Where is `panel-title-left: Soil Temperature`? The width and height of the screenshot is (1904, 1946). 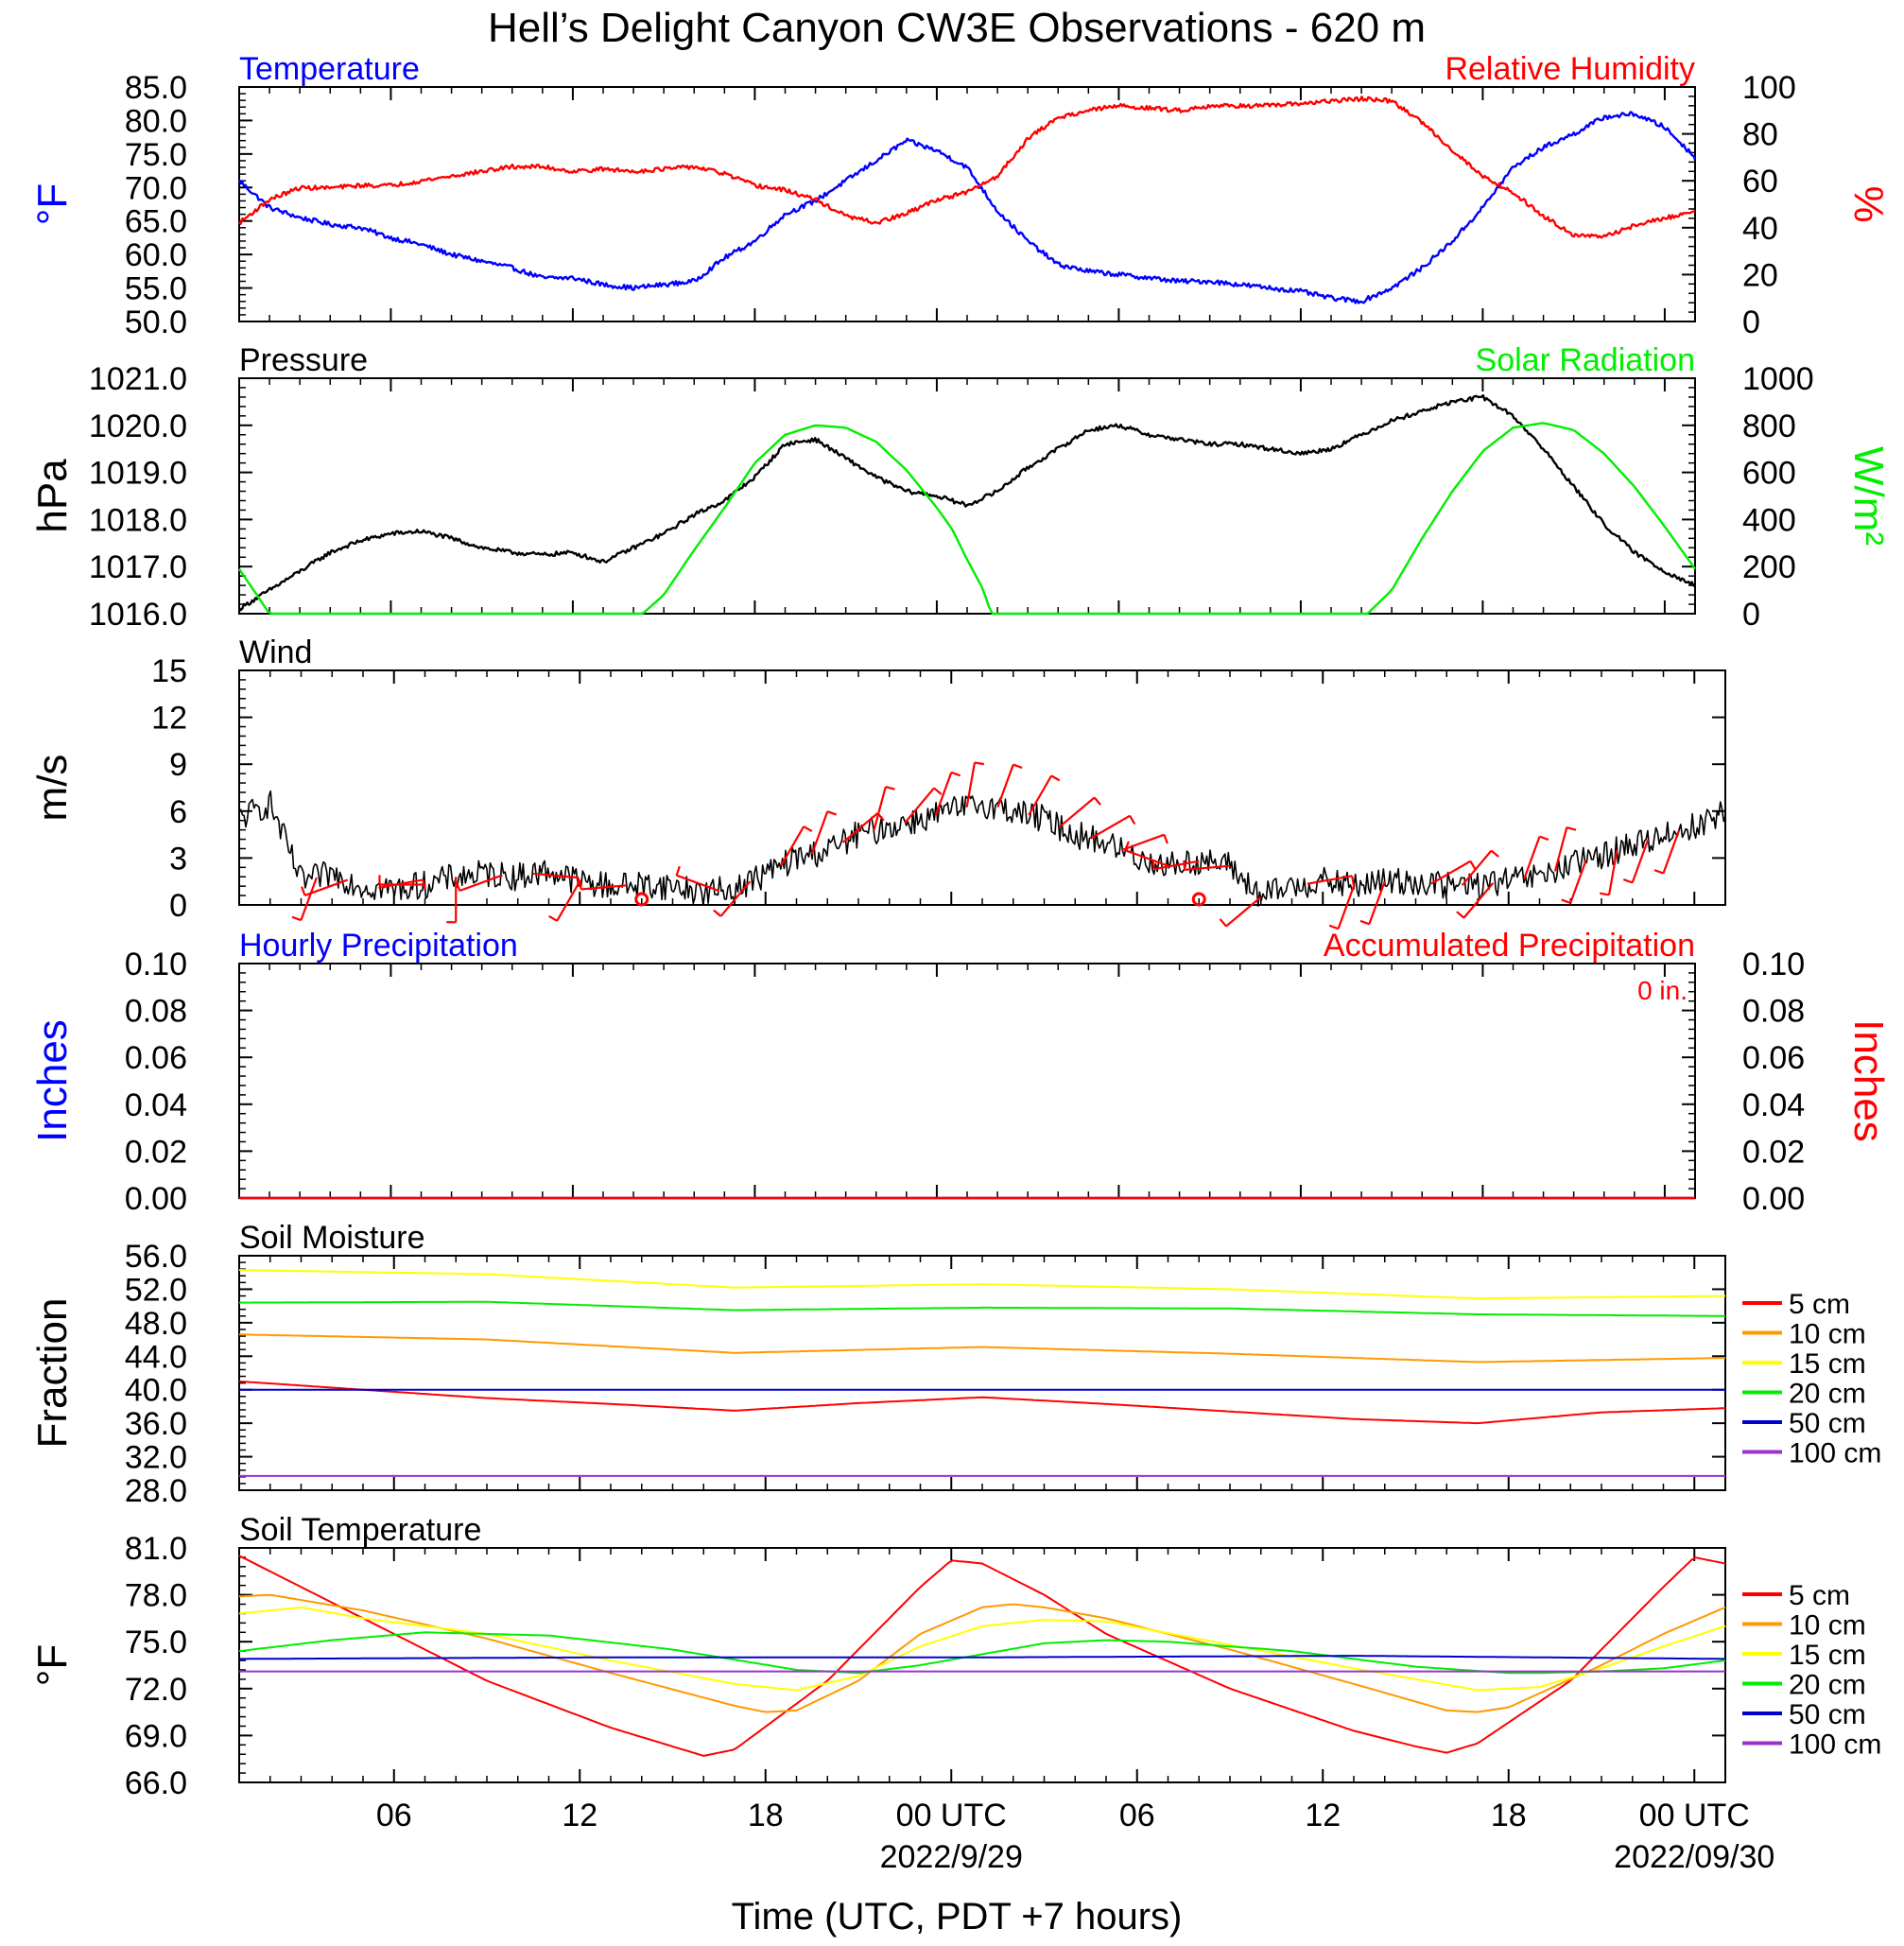 panel-title-left: Soil Temperature is located at coordinates (360, 1530).